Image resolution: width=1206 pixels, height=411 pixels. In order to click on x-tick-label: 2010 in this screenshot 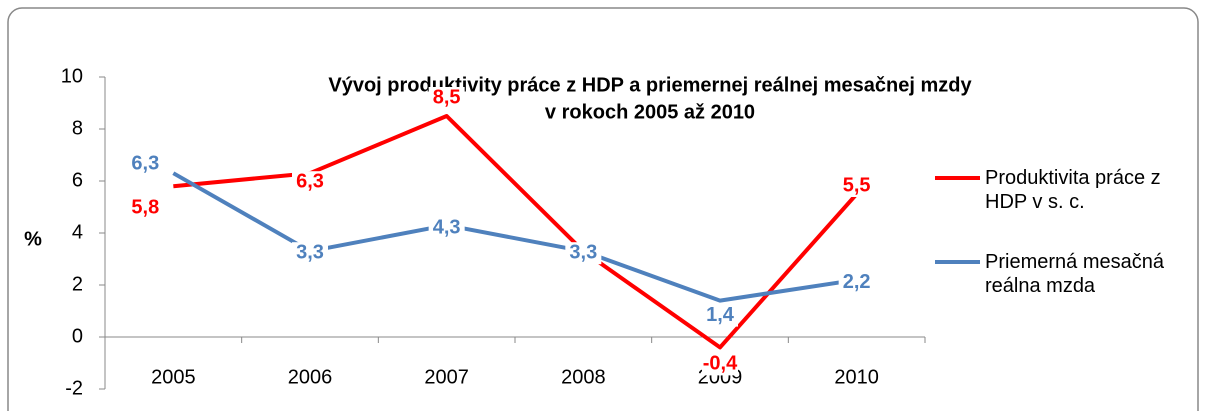, I will do `click(856, 377)`.